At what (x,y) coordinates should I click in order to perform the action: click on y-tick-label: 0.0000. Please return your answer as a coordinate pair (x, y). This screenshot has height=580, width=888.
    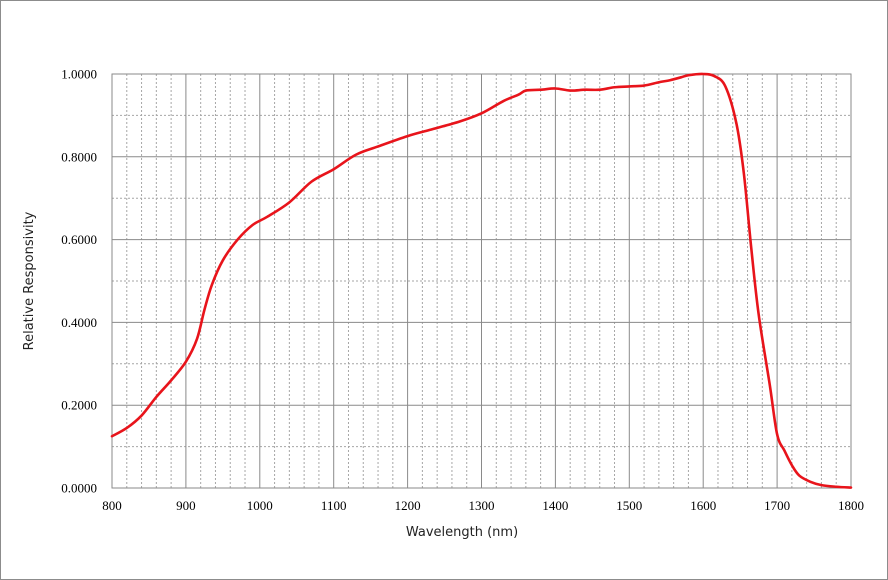
    Looking at the image, I should click on (79, 488).